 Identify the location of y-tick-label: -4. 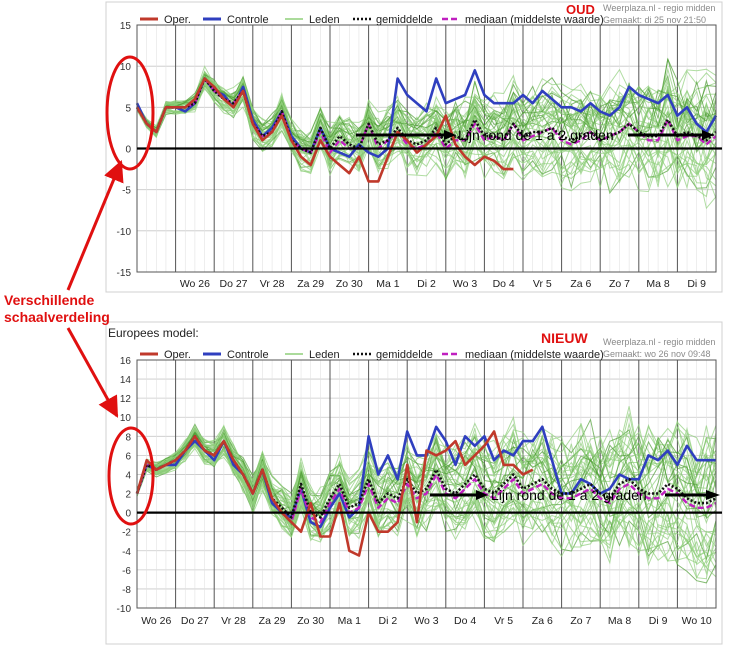
(126, 552).